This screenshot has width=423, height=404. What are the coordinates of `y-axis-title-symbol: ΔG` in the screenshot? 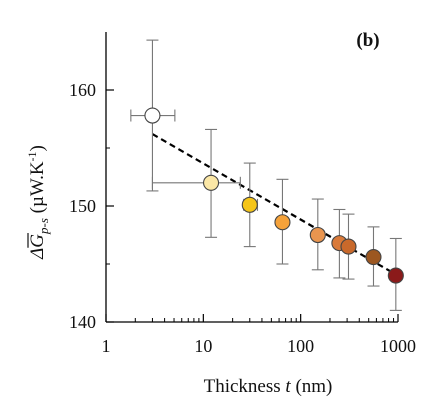 It's located at (37, 247).